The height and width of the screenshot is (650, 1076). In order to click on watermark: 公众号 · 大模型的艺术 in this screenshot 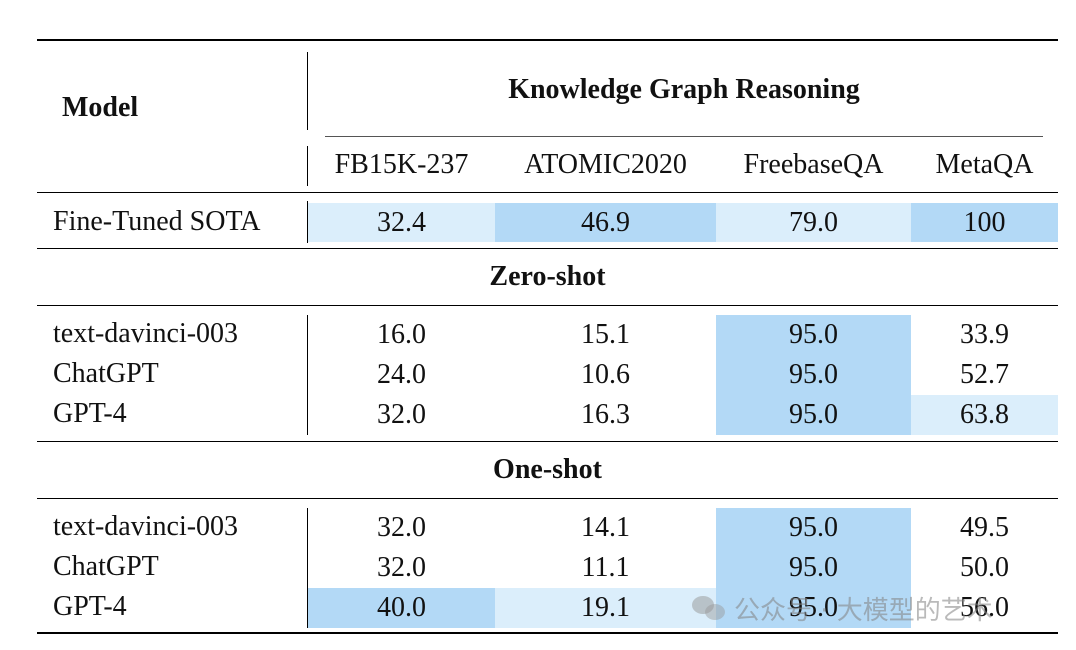, I will do `click(842, 608)`.